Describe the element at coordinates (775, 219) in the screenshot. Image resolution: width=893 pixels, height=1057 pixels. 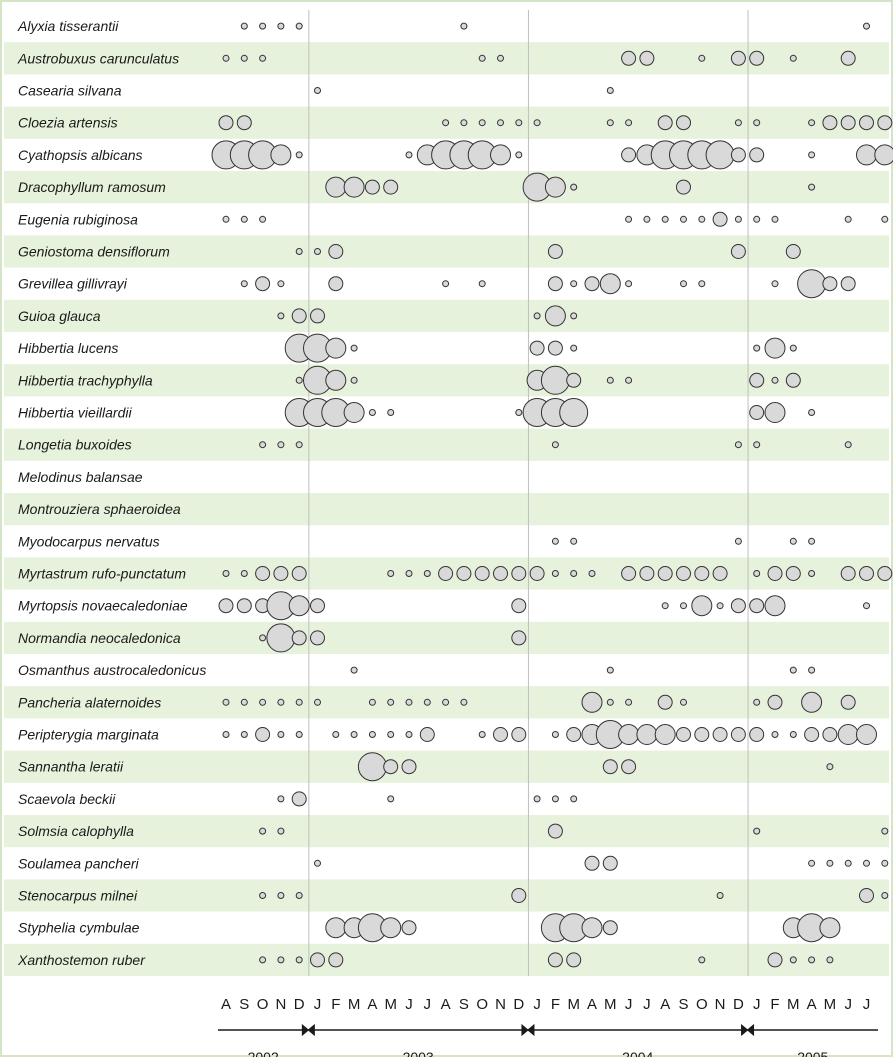
I see `bubble-eugenia-rubiginosa-m30` at that location.